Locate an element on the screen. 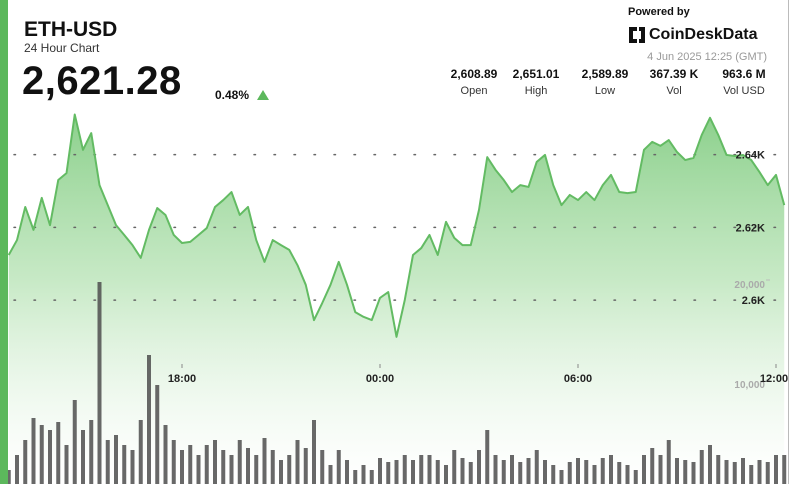  stat-label: Vol USD is located at coordinates (744, 91).